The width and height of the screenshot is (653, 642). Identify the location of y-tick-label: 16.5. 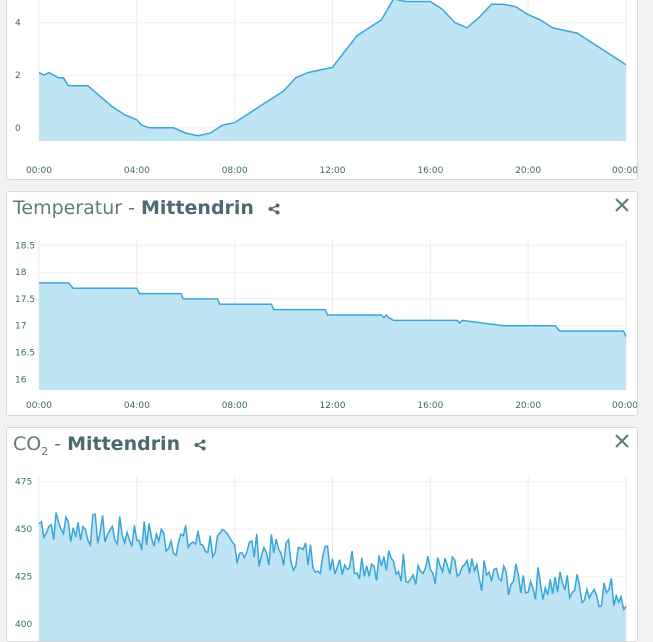
(25, 354).